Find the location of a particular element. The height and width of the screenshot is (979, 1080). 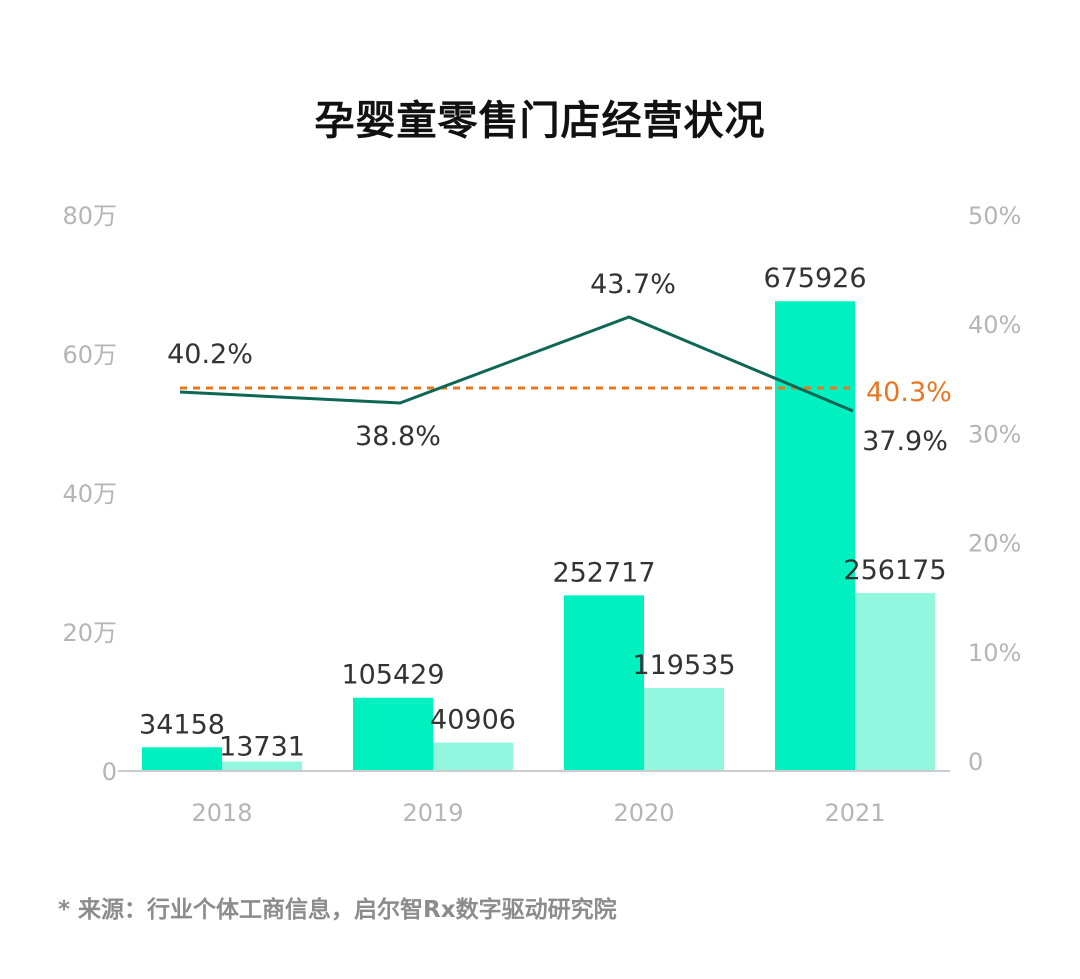

rate-value-label: 37.9% is located at coordinates (905, 441).